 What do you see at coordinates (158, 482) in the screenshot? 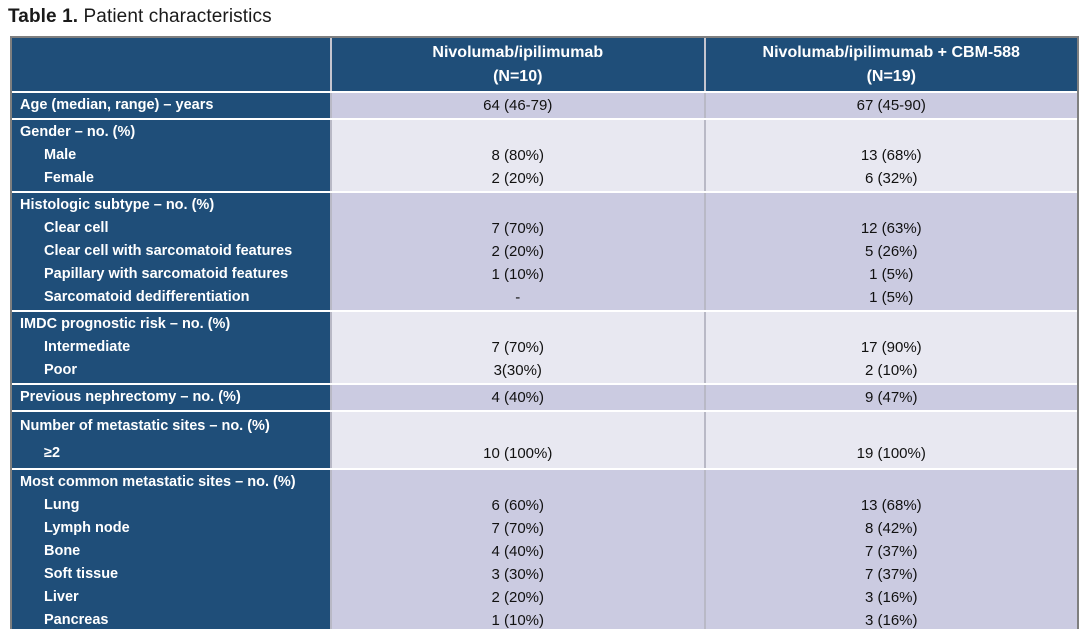
I see `row-label: Most common metastatic sites – no. (%)` at bounding box center [158, 482].